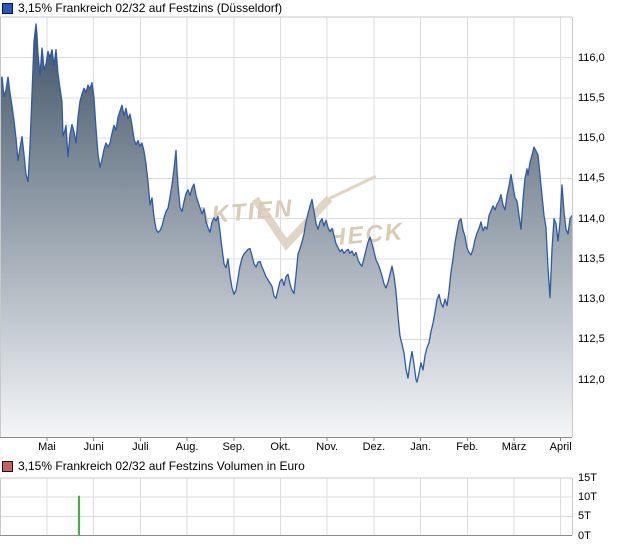 This screenshot has height=546, width=620. I want to click on volume-plot-border, so click(286, 507).